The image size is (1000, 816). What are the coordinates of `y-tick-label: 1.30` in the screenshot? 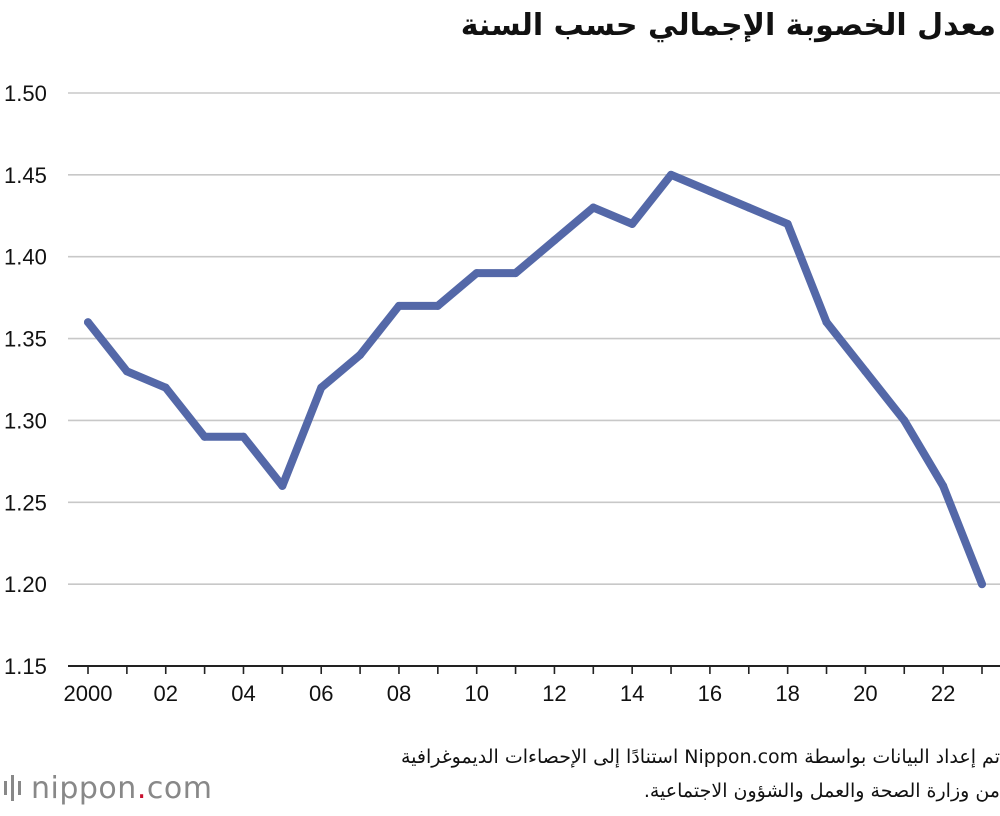 It's located at (25, 420).